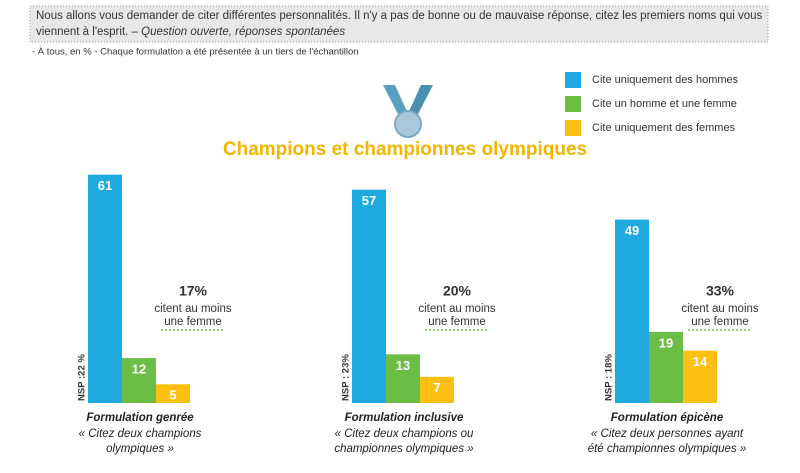  I want to click on summary-value: 33%, so click(720, 291).